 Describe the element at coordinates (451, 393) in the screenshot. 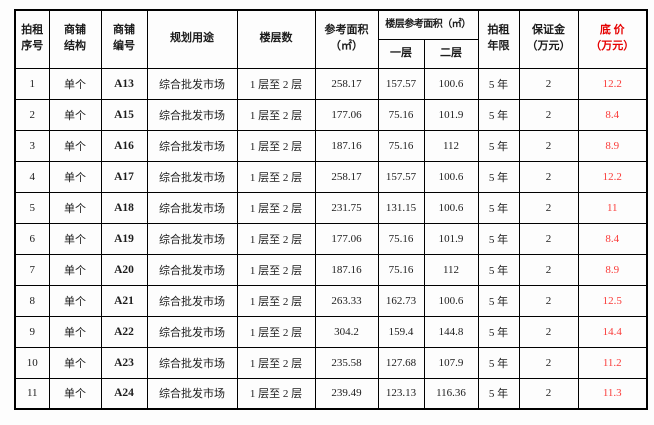

I see `cell-floor2-area: 116.36` at that location.